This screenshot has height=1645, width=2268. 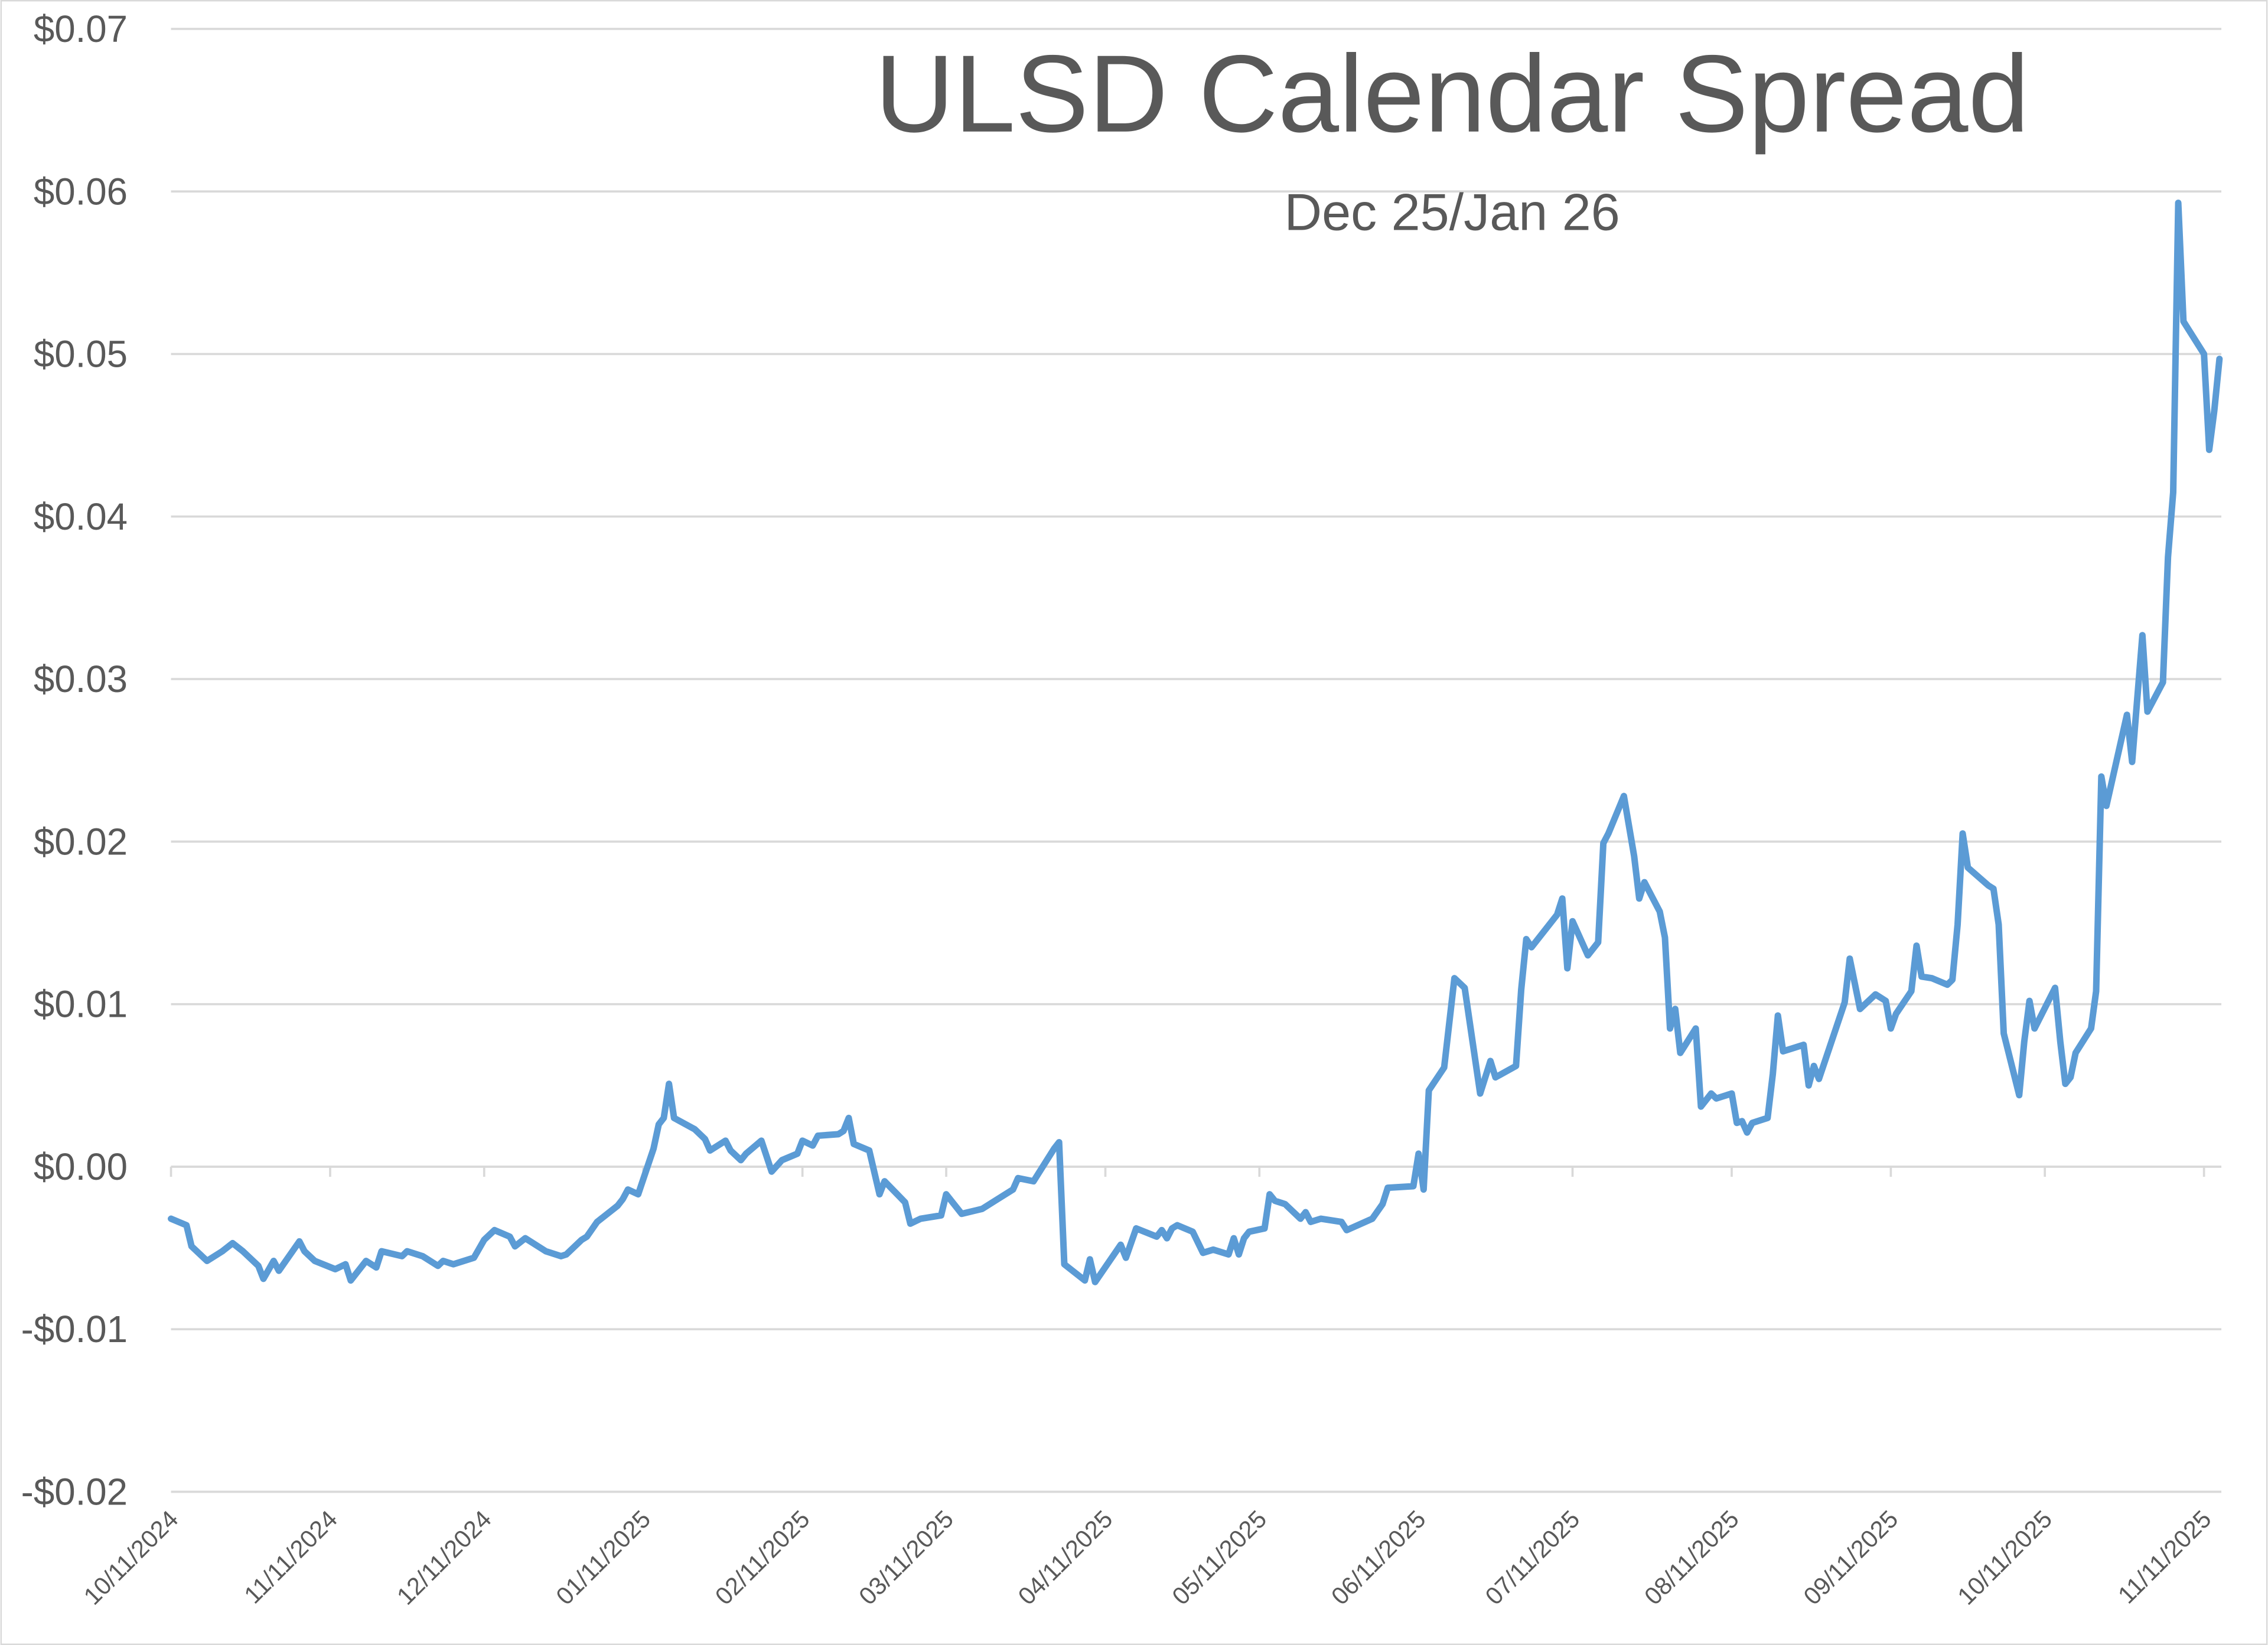 What do you see at coordinates (74, 1492) in the screenshot?
I see `y-tick-label: -$0.02` at bounding box center [74, 1492].